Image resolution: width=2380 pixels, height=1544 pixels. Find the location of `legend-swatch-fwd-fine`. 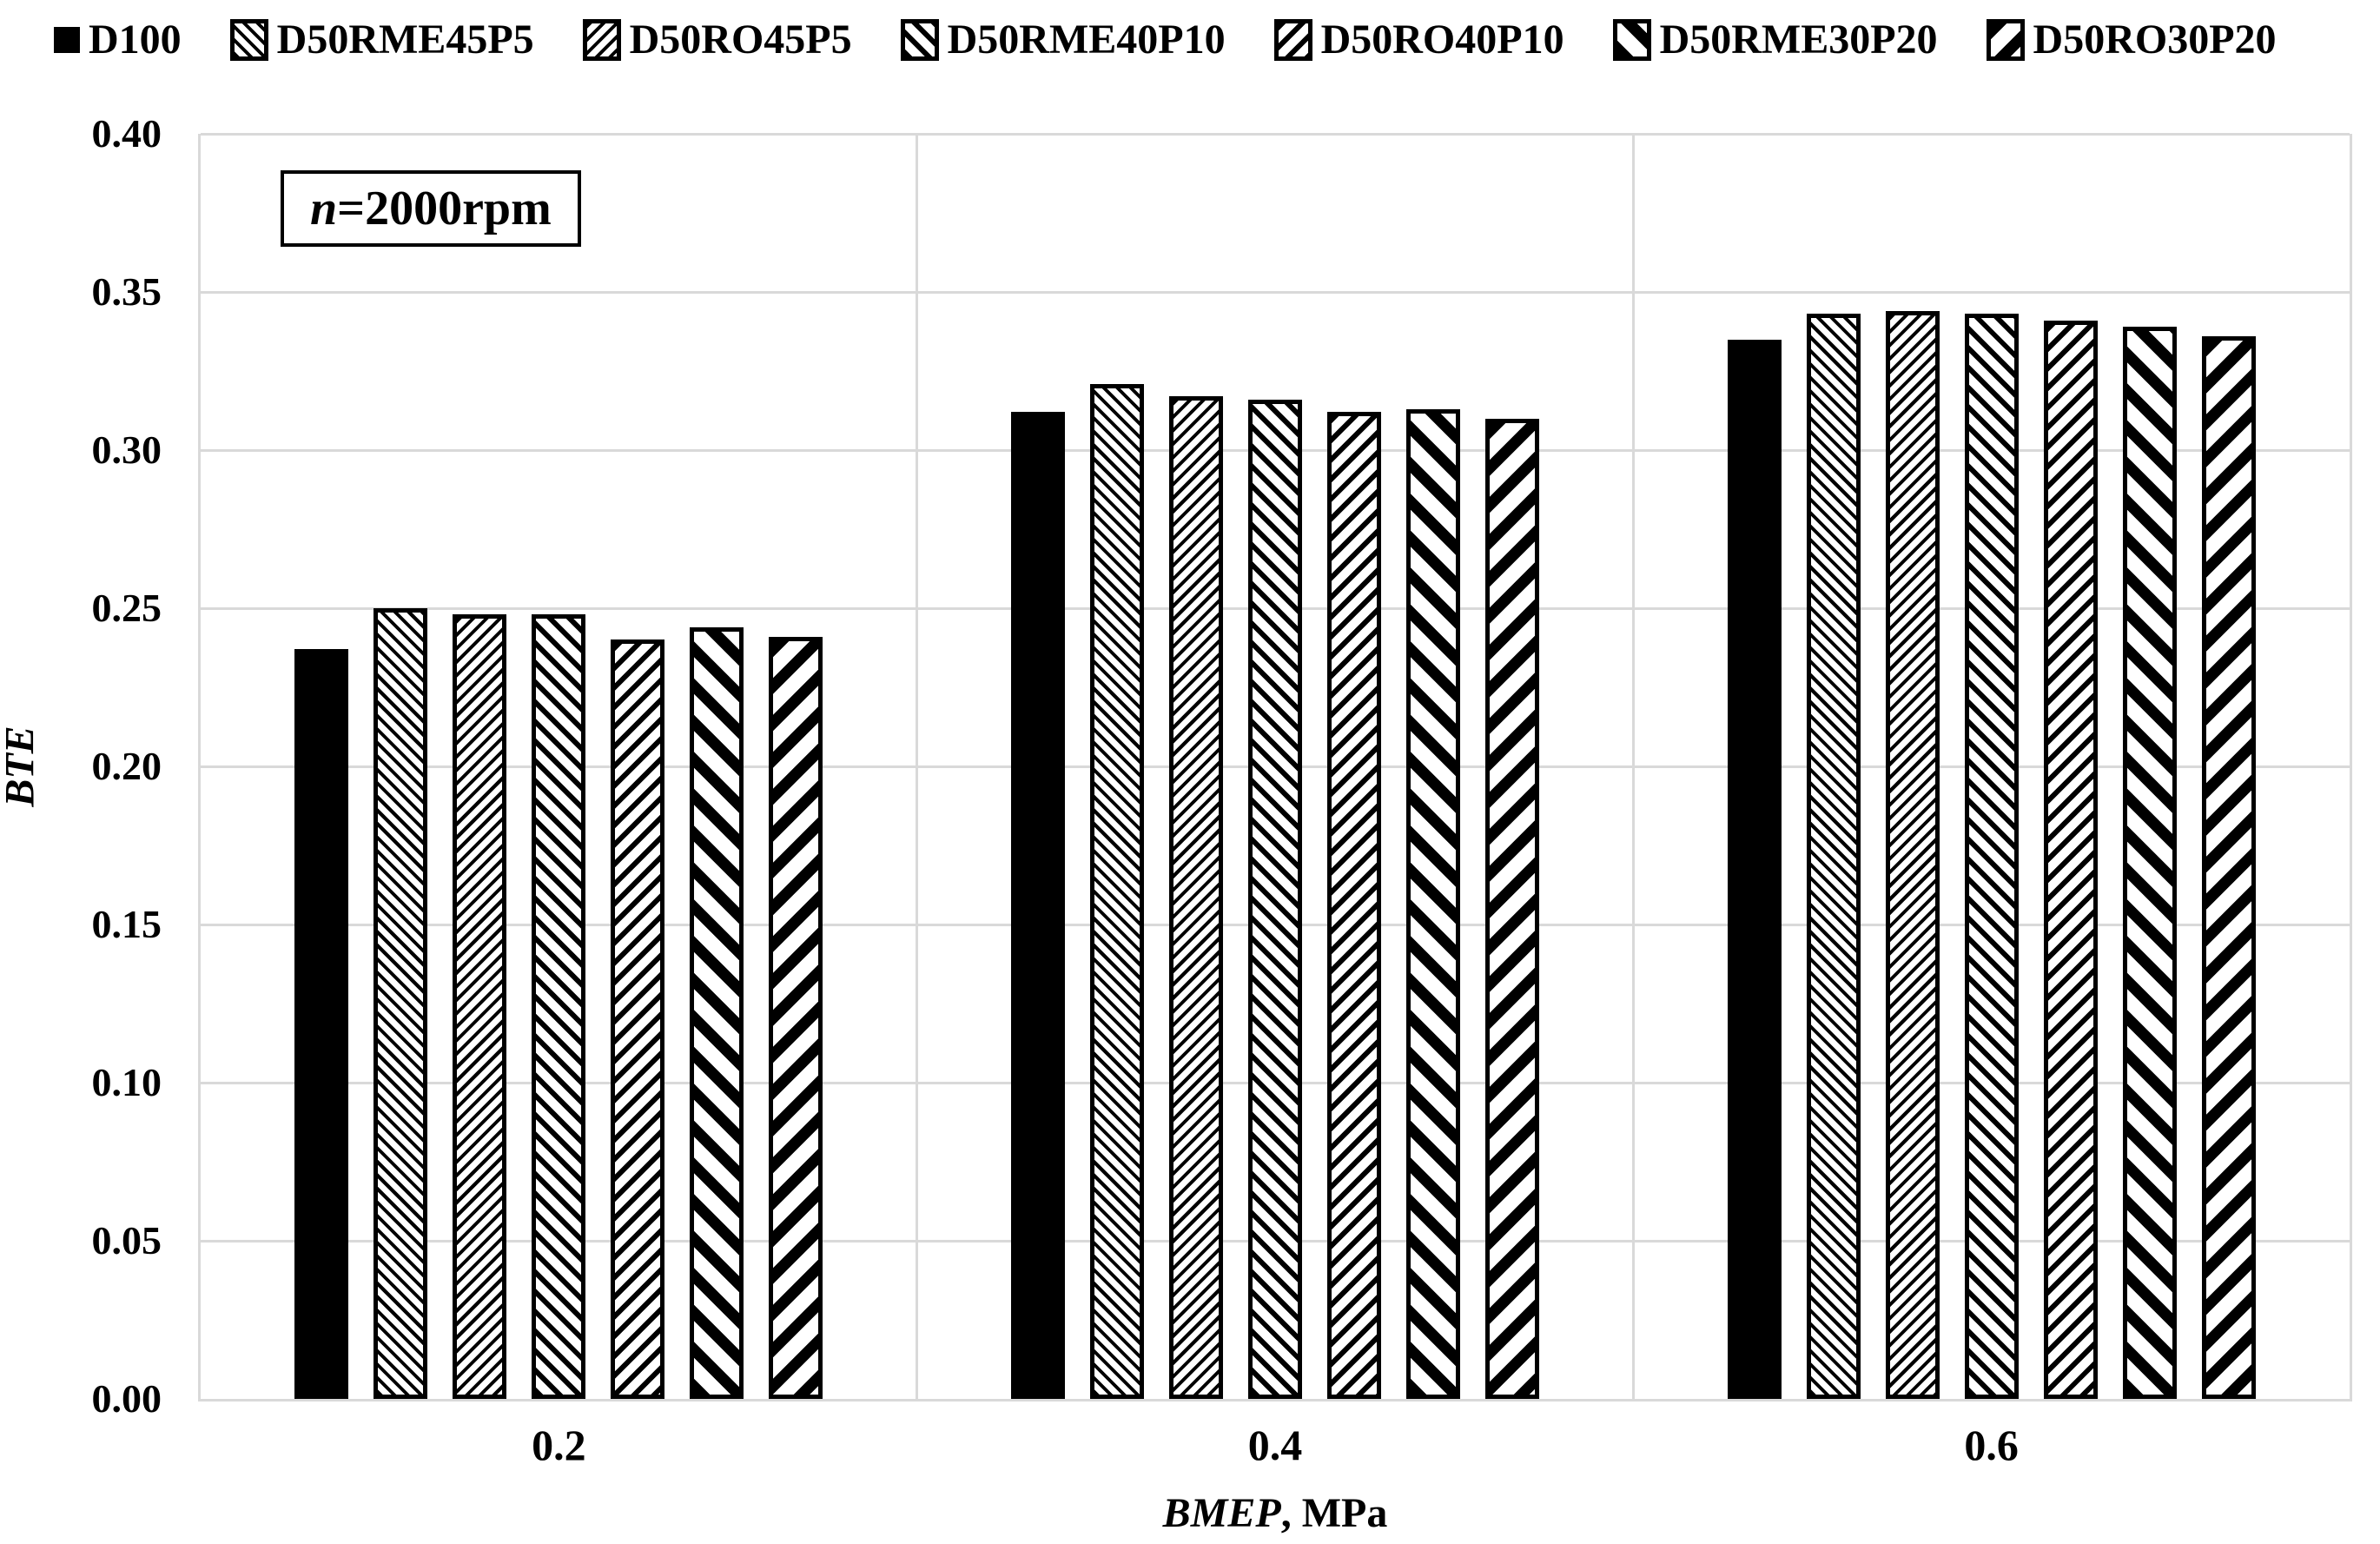

legend-swatch-fwd-fine is located at coordinates (601, 40).